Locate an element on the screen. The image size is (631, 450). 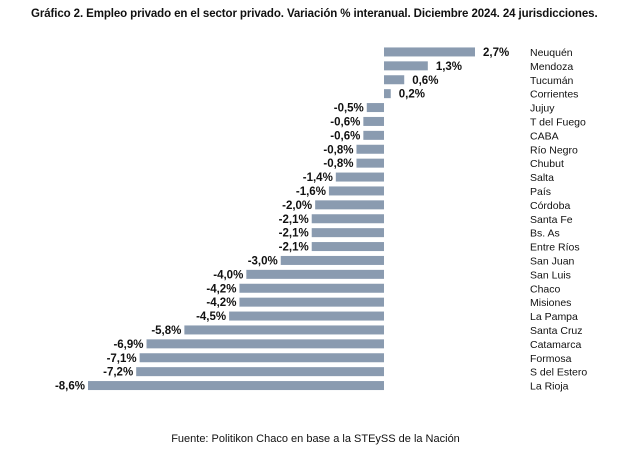
data-label: 1,3% is located at coordinates (449, 67).